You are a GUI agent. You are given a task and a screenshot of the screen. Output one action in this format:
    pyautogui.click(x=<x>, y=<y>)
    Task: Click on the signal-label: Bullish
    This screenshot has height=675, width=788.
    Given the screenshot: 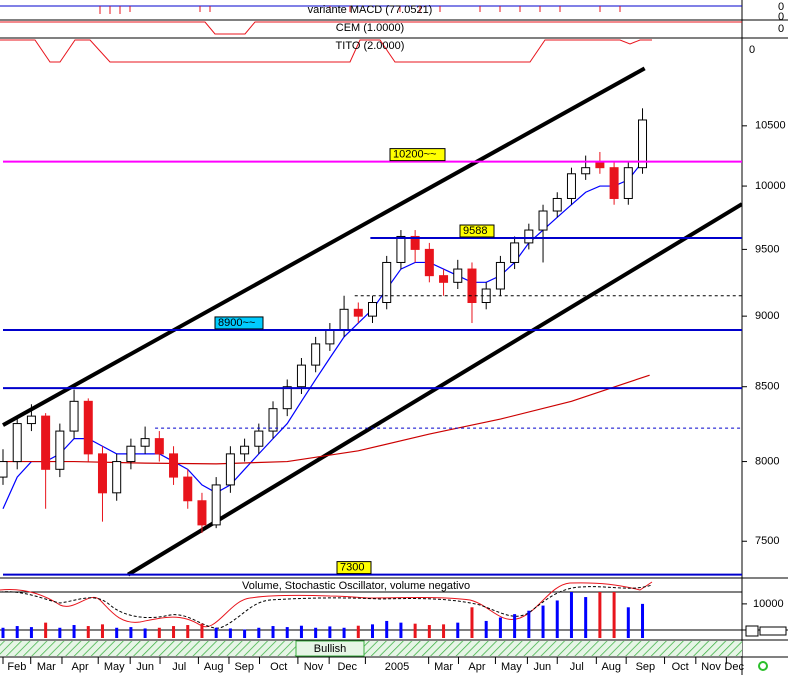 What is the action you would take?
    pyautogui.click(x=330, y=649)
    